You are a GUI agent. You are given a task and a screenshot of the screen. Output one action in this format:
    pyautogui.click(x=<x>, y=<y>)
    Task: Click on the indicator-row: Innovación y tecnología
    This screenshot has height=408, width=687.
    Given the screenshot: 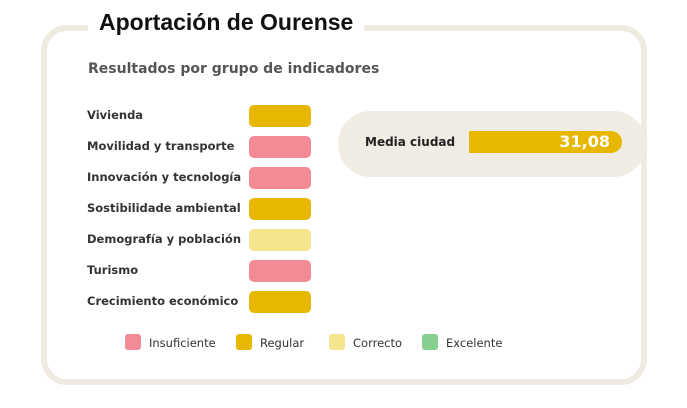 What is the action you would take?
    pyautogui.click(x=202, y=182)
    